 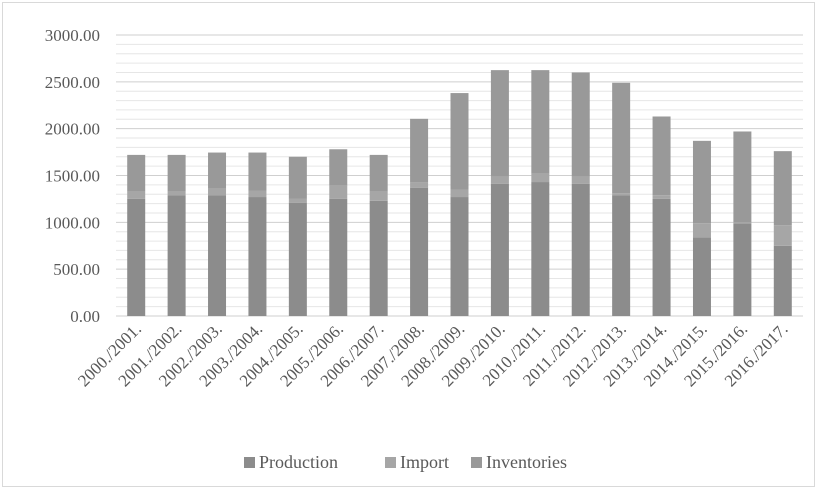 I want to click on y-tick-label: 3000.00, so click(x=72, y=35).